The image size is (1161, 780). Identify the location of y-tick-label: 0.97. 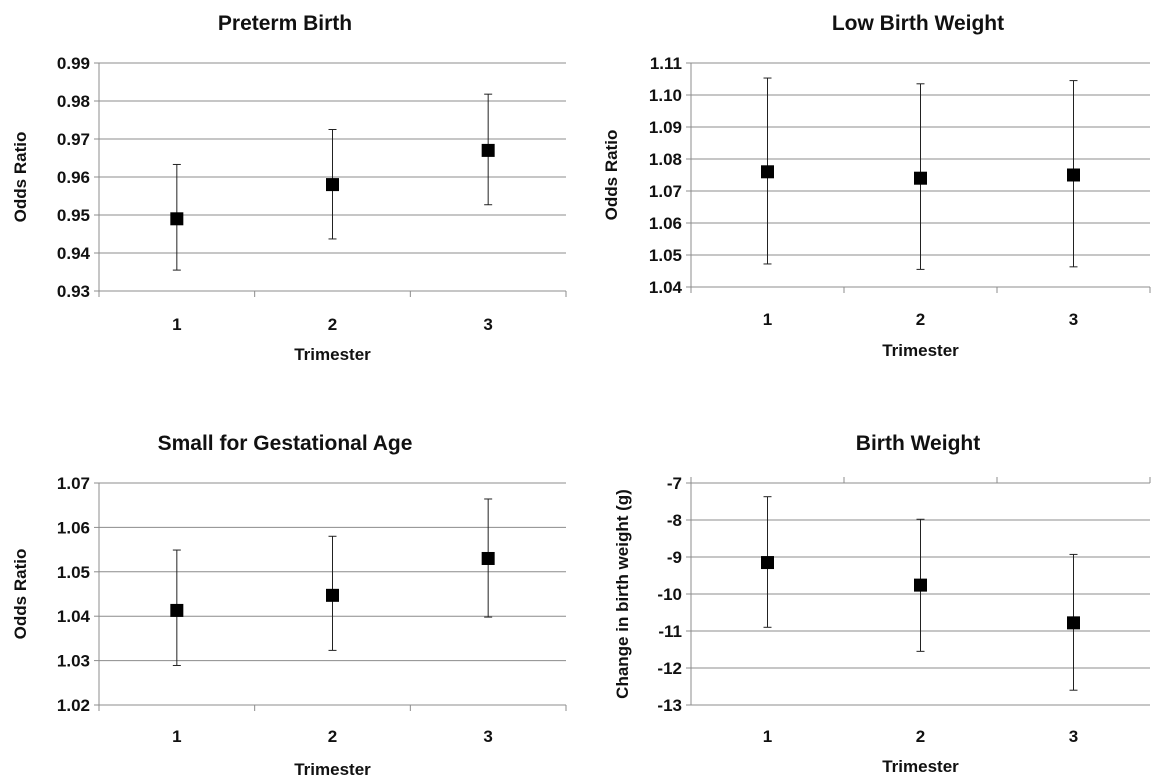
(73, 139).